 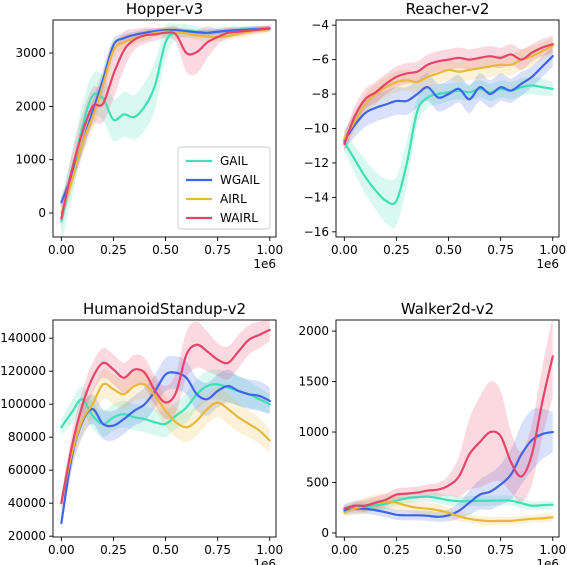 What do you see at coordinates (23, 404) in the screenshot?
I see `y-tick-label: 100000` at bounding box center [23, 404].